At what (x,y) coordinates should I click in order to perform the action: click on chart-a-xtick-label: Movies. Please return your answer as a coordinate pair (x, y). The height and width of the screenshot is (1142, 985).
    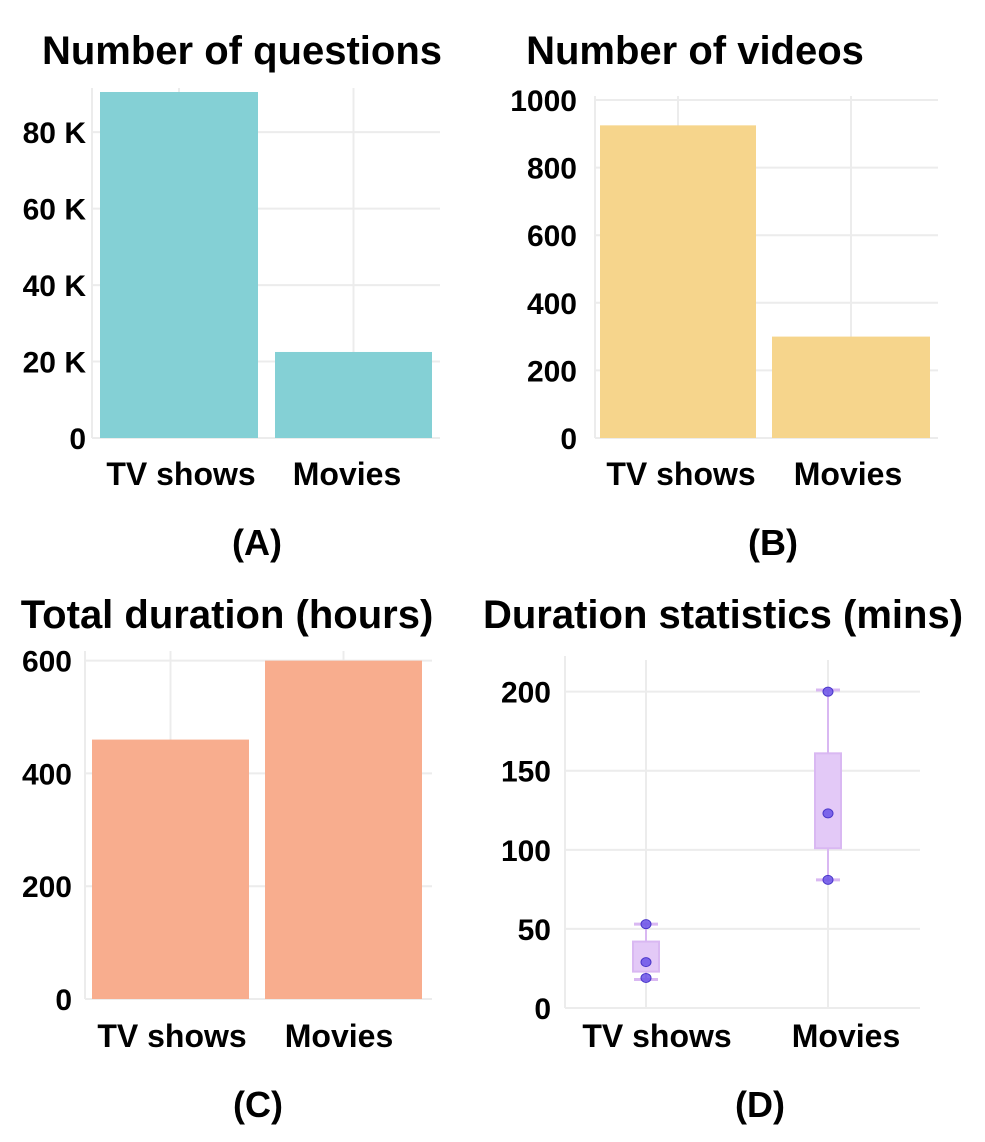
    Looking at the image, I should click on (347, 474).